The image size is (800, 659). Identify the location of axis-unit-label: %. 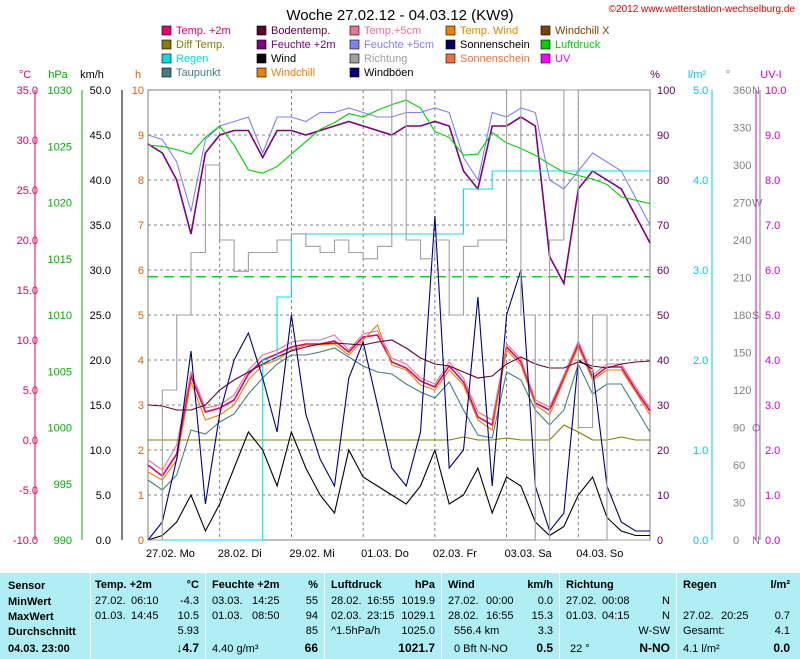
(655, 75).